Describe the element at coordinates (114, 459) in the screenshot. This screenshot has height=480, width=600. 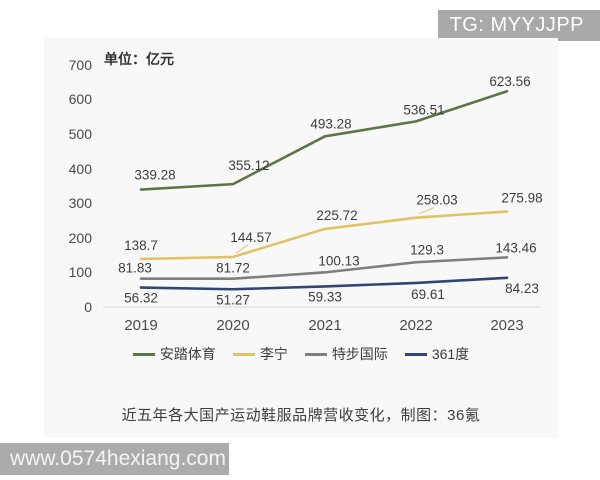
I see `website-watermark: www.0574hexiang.com` at that location.